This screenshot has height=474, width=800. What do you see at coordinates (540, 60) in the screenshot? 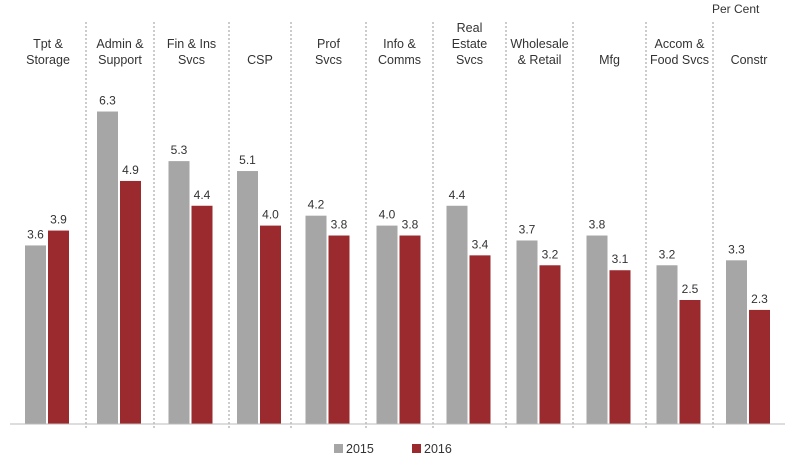
I see `category-label: & Retail` at bounding box center [540, 60].